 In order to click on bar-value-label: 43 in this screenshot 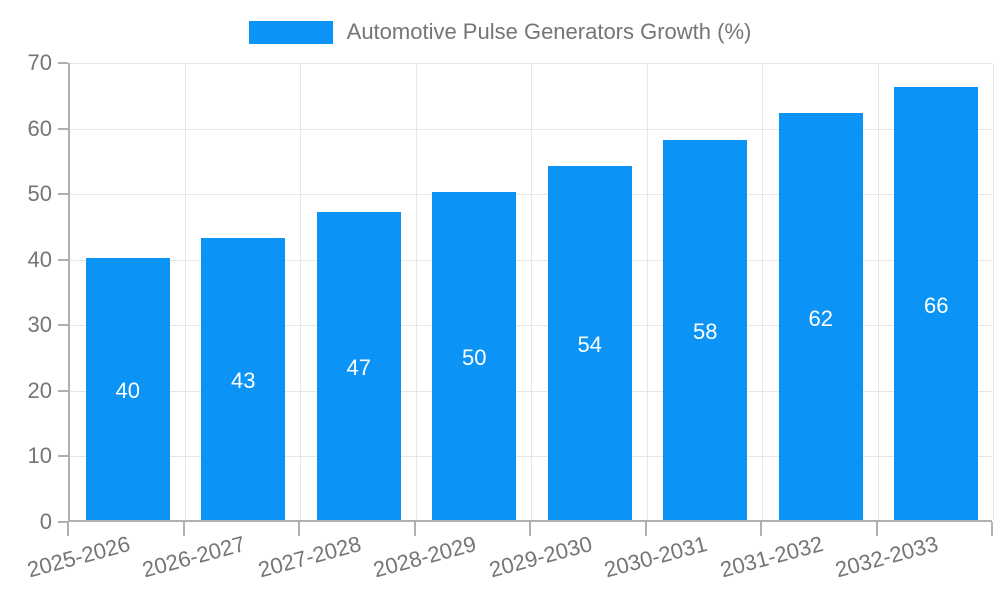, I will do `click(243, 381)`.